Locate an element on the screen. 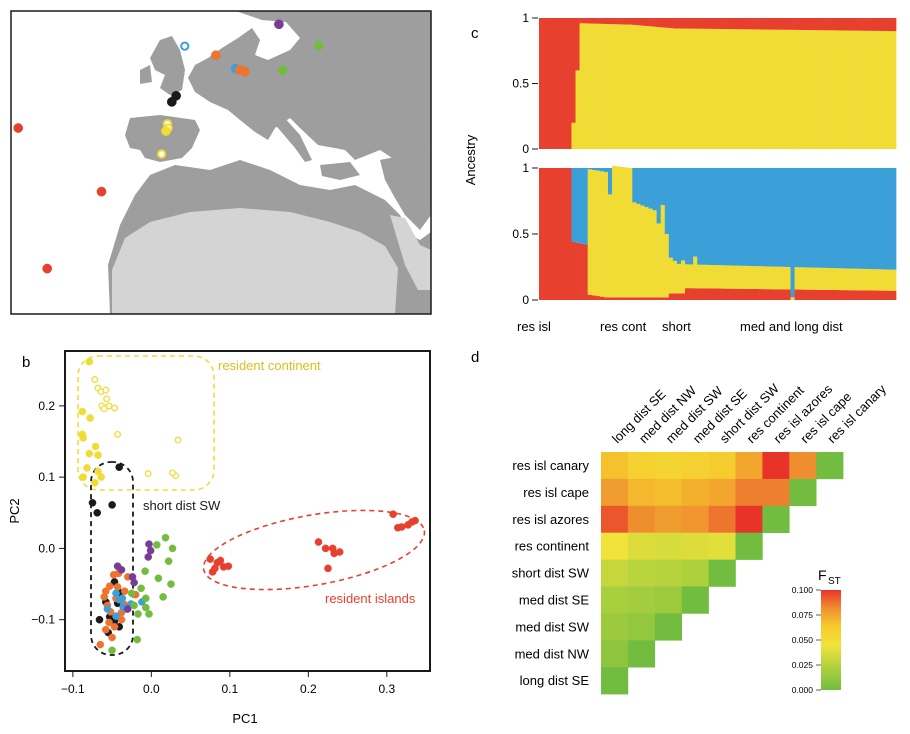 The image size is (910, 734). map-point-yellow is located at coordinates (166, 131).